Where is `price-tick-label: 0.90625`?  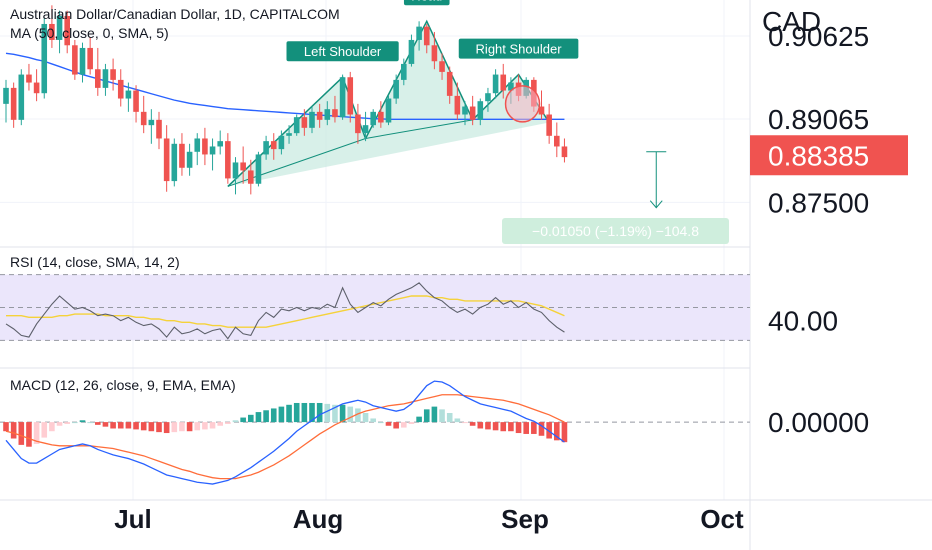 price-tick-label: 0.90625 is located at coordinates (818, 36).